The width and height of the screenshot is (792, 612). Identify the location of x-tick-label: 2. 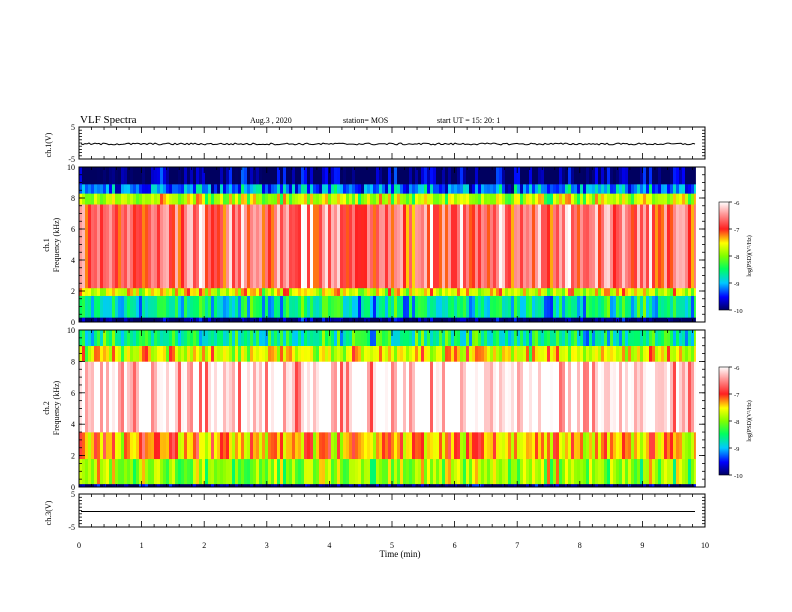
(204, 545).